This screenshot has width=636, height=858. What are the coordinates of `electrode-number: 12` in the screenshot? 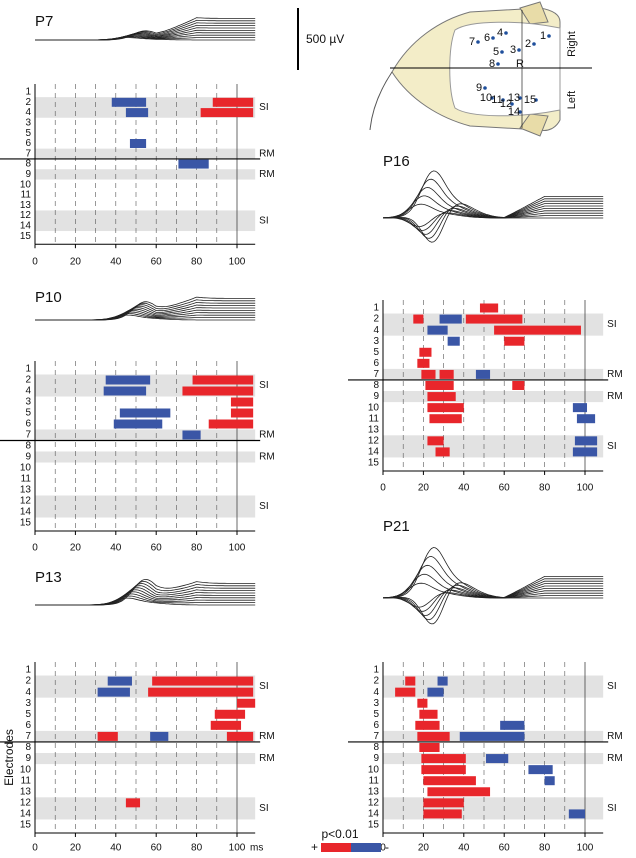 It's located at (506, 104).